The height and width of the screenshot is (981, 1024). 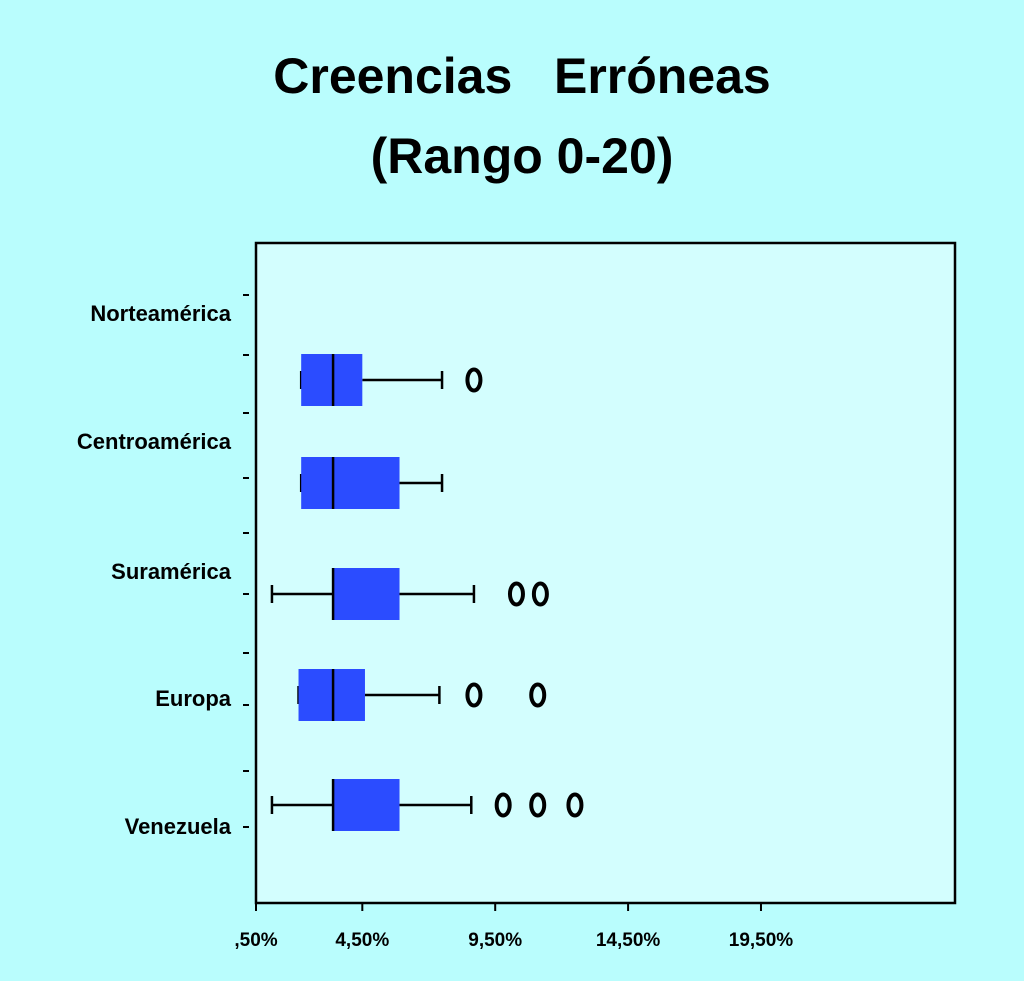 I want to click on x-tick-label: 19,50%, so click(x=761, y=940).